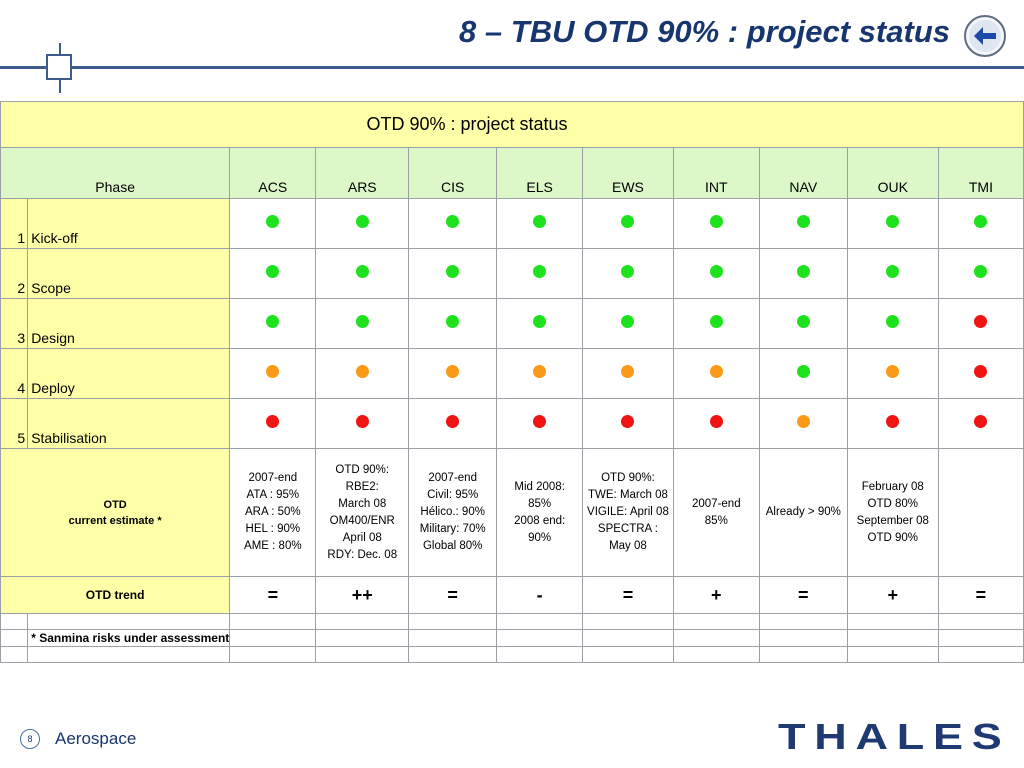 Image resolution: width=1024 pixels, height=768 pixels. I want to click on table-title: OTD 90% : project status, so click(512, 124).